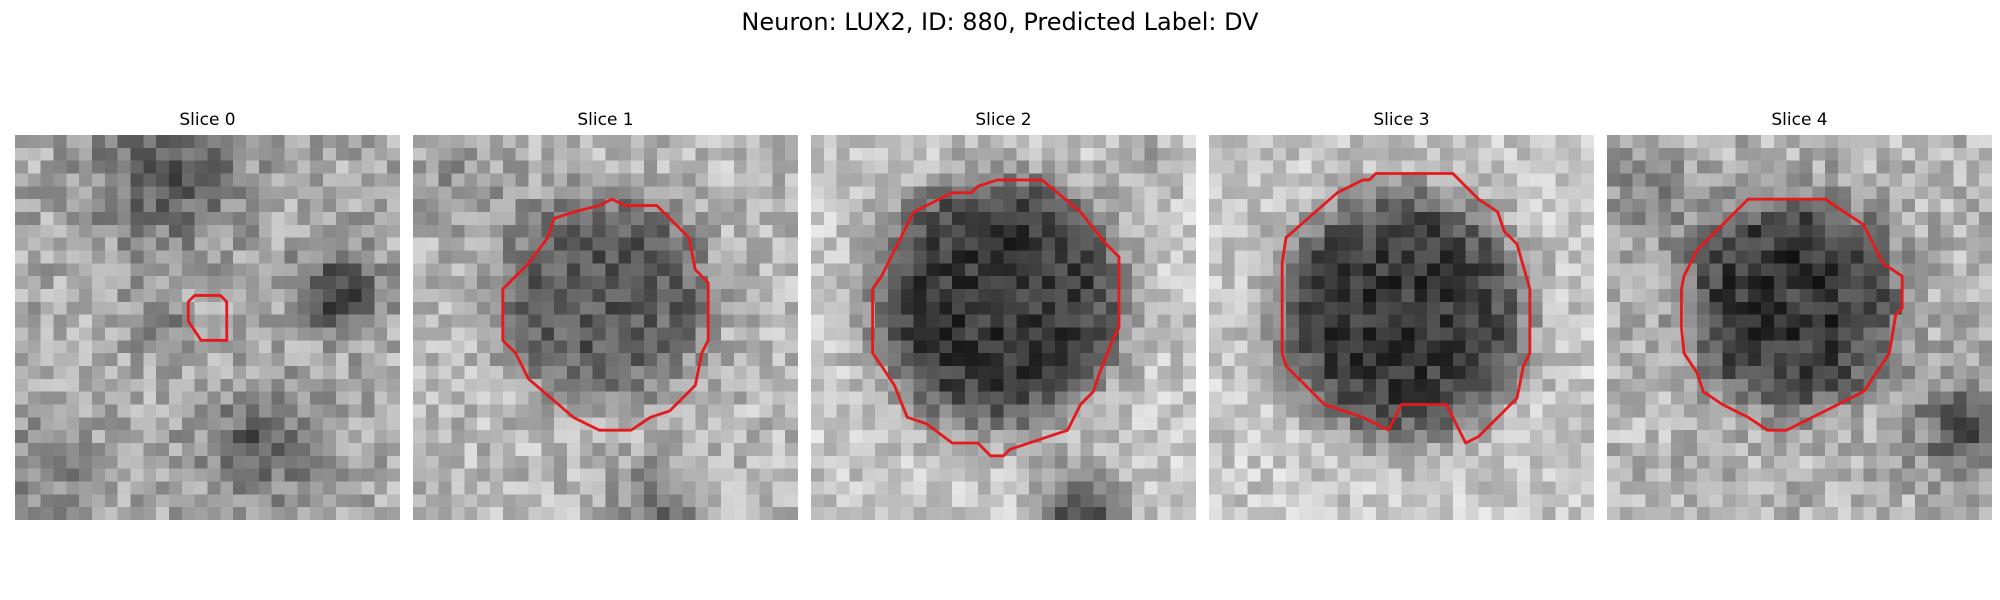 The height and width of the screenshot is (600, 2000). What do you see at coordinates (207, 318) in the screenshot?
I see `small-roi-contour` at bounding box center [207, 318].